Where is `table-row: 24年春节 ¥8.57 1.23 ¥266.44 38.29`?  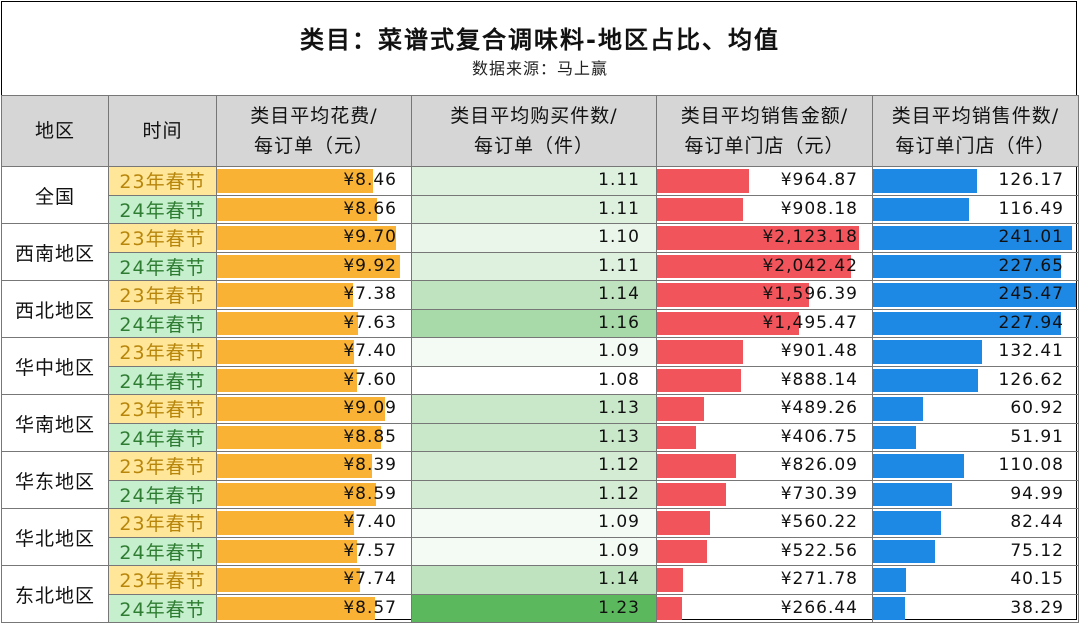 table-row: 24年春节 ¥8.57 1.23 ¥266.44 38.29 is located at coordinates (540, 608).